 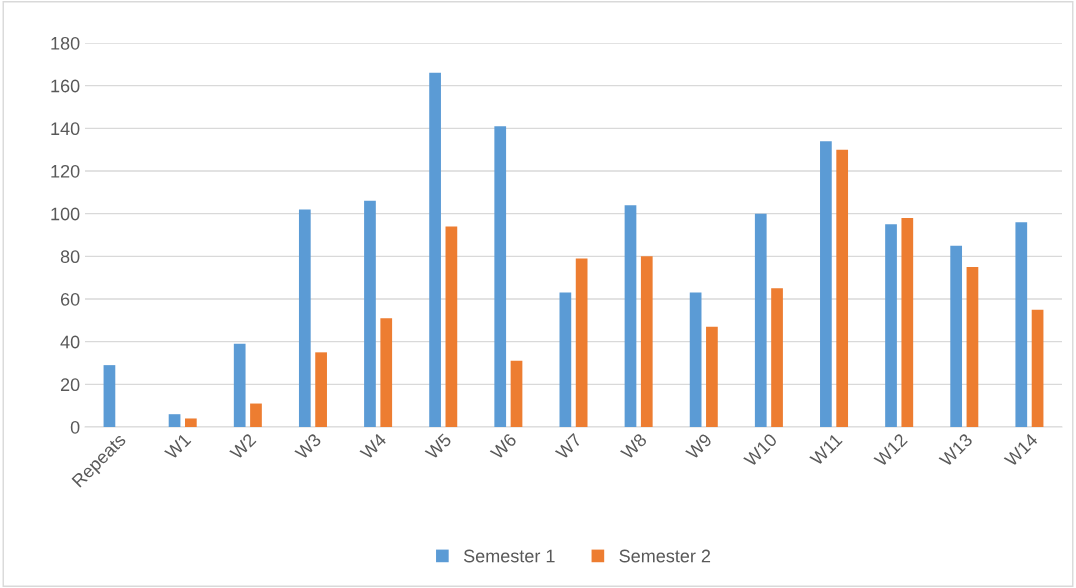 I want to click on legend-label: Semester 1, so click(x=509, y=556).